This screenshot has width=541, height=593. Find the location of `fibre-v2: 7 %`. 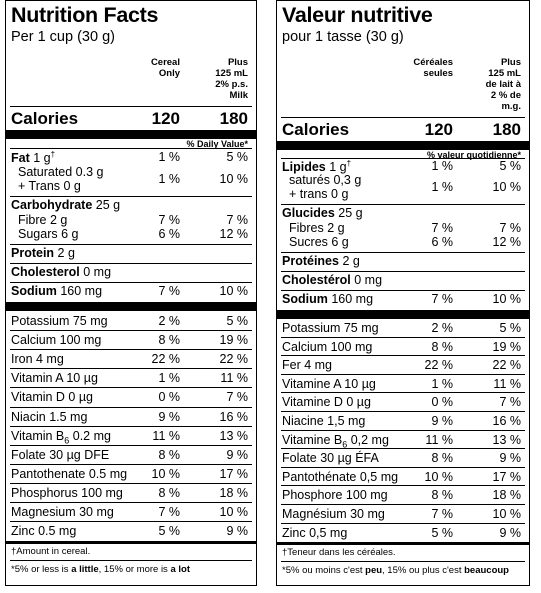

fibre-v2: 7 % is located at coordinates (237, 220).